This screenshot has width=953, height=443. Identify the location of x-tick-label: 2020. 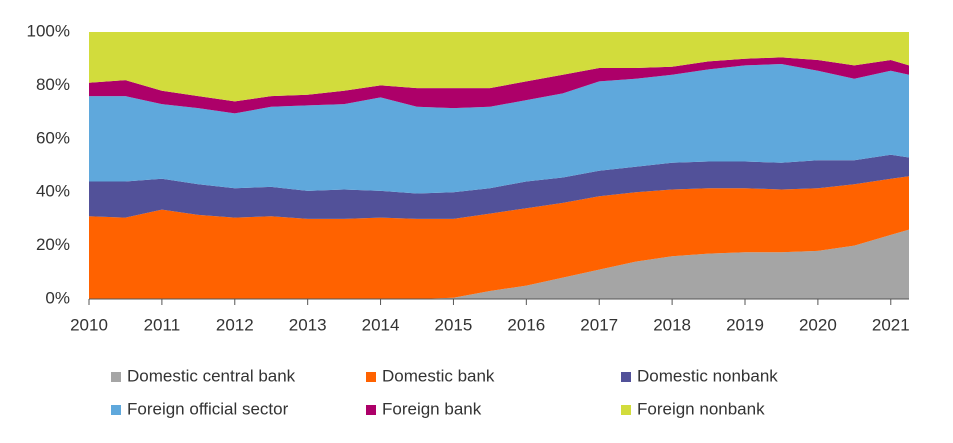
(818, 324).